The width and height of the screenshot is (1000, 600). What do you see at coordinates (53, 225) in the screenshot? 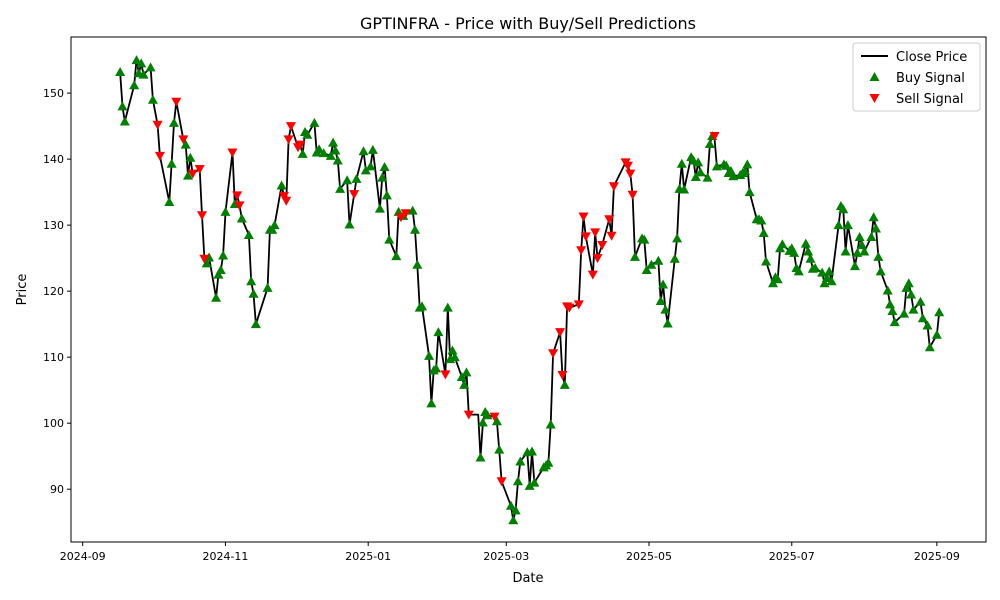
I see `y-tick-label: 130` at bounding box center [53, 225].